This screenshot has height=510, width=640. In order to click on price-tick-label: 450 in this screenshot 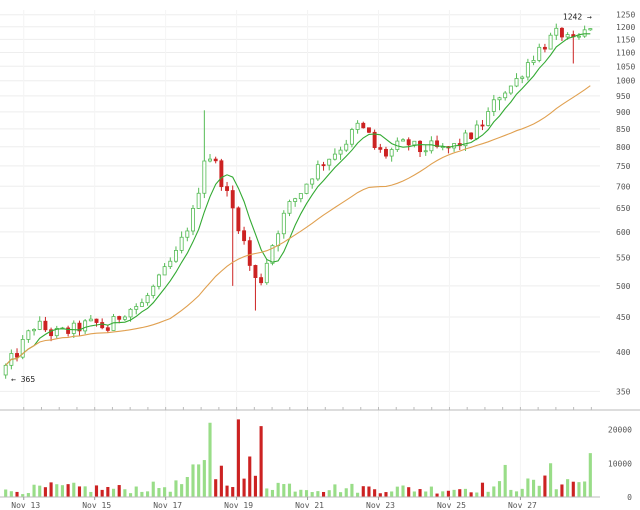, I will do `click(623, 317)`.